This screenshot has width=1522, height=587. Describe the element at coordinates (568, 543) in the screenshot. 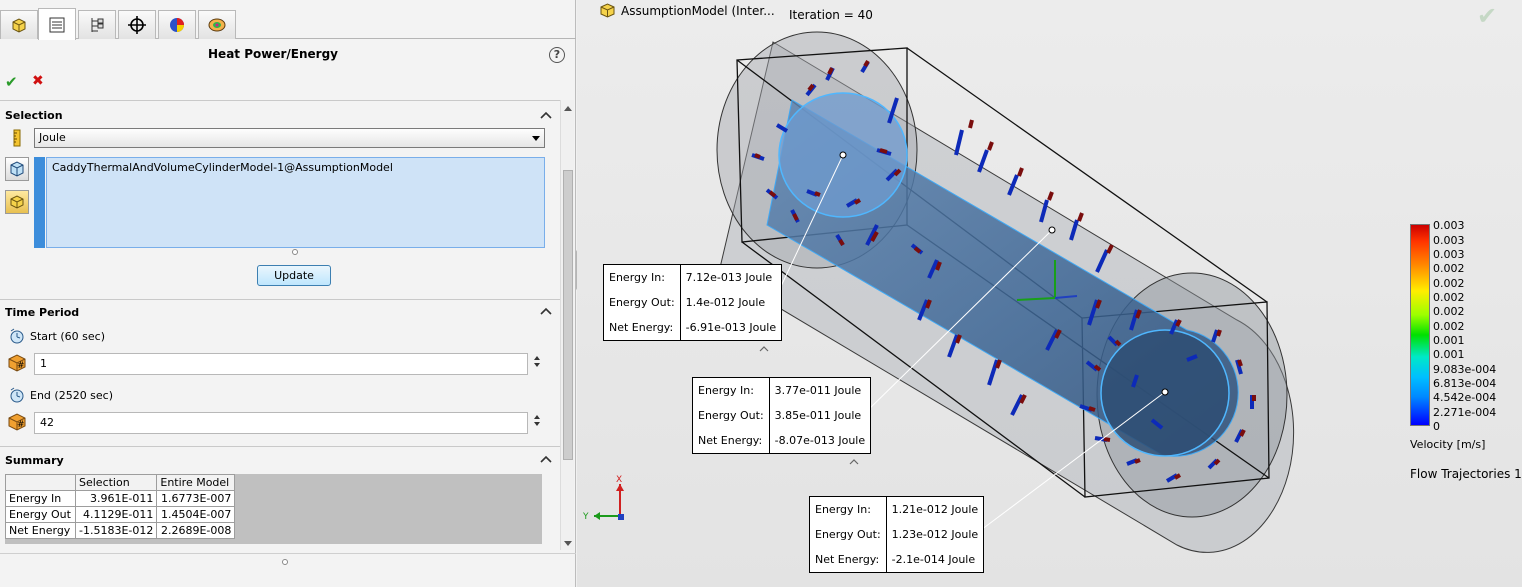

I see `scroll-down-icon` at that location.